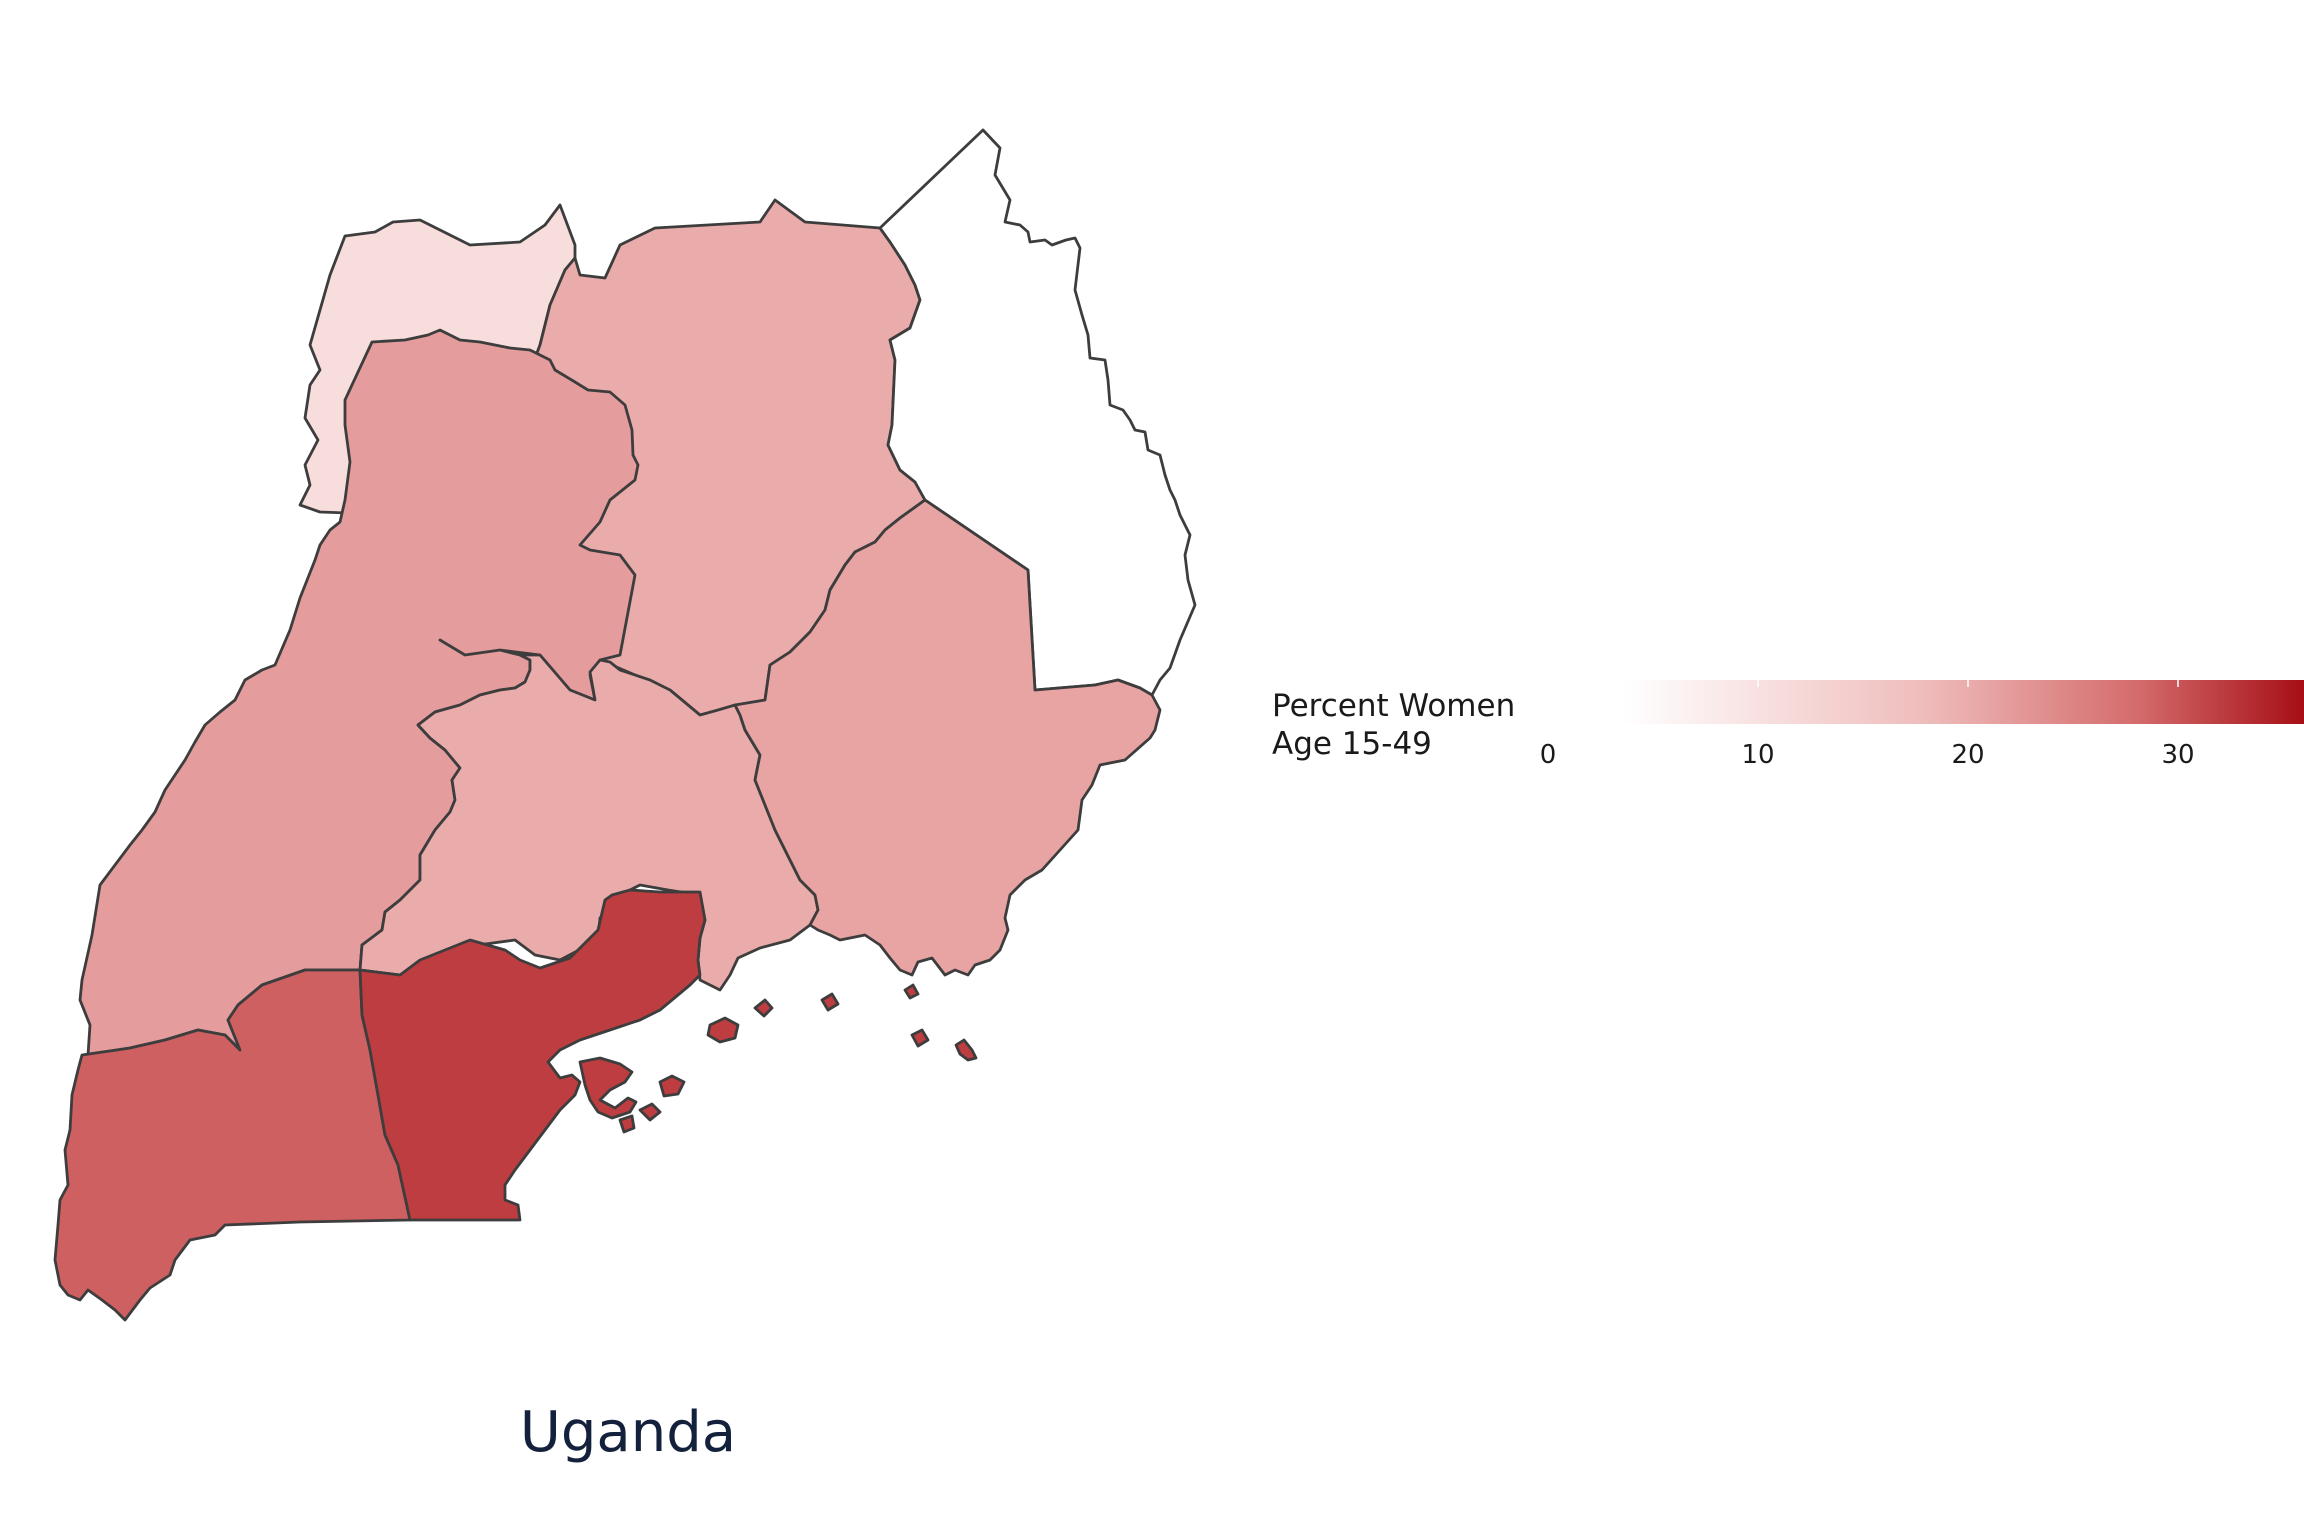 This screenshot has height=1536, width=2304. I want to click on legend-colorbar, so click(1925, 702).